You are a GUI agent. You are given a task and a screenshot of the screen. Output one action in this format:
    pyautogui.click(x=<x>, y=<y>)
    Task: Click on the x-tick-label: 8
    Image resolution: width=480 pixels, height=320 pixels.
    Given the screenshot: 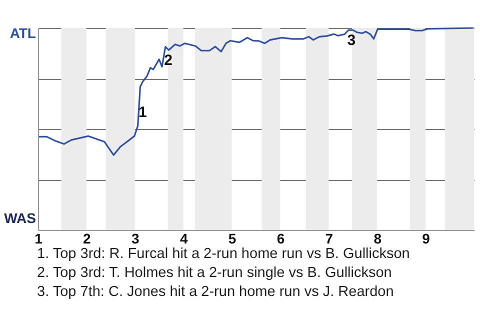 What is the action you would take?
    pyautogui.click(x=378, y=238)
    